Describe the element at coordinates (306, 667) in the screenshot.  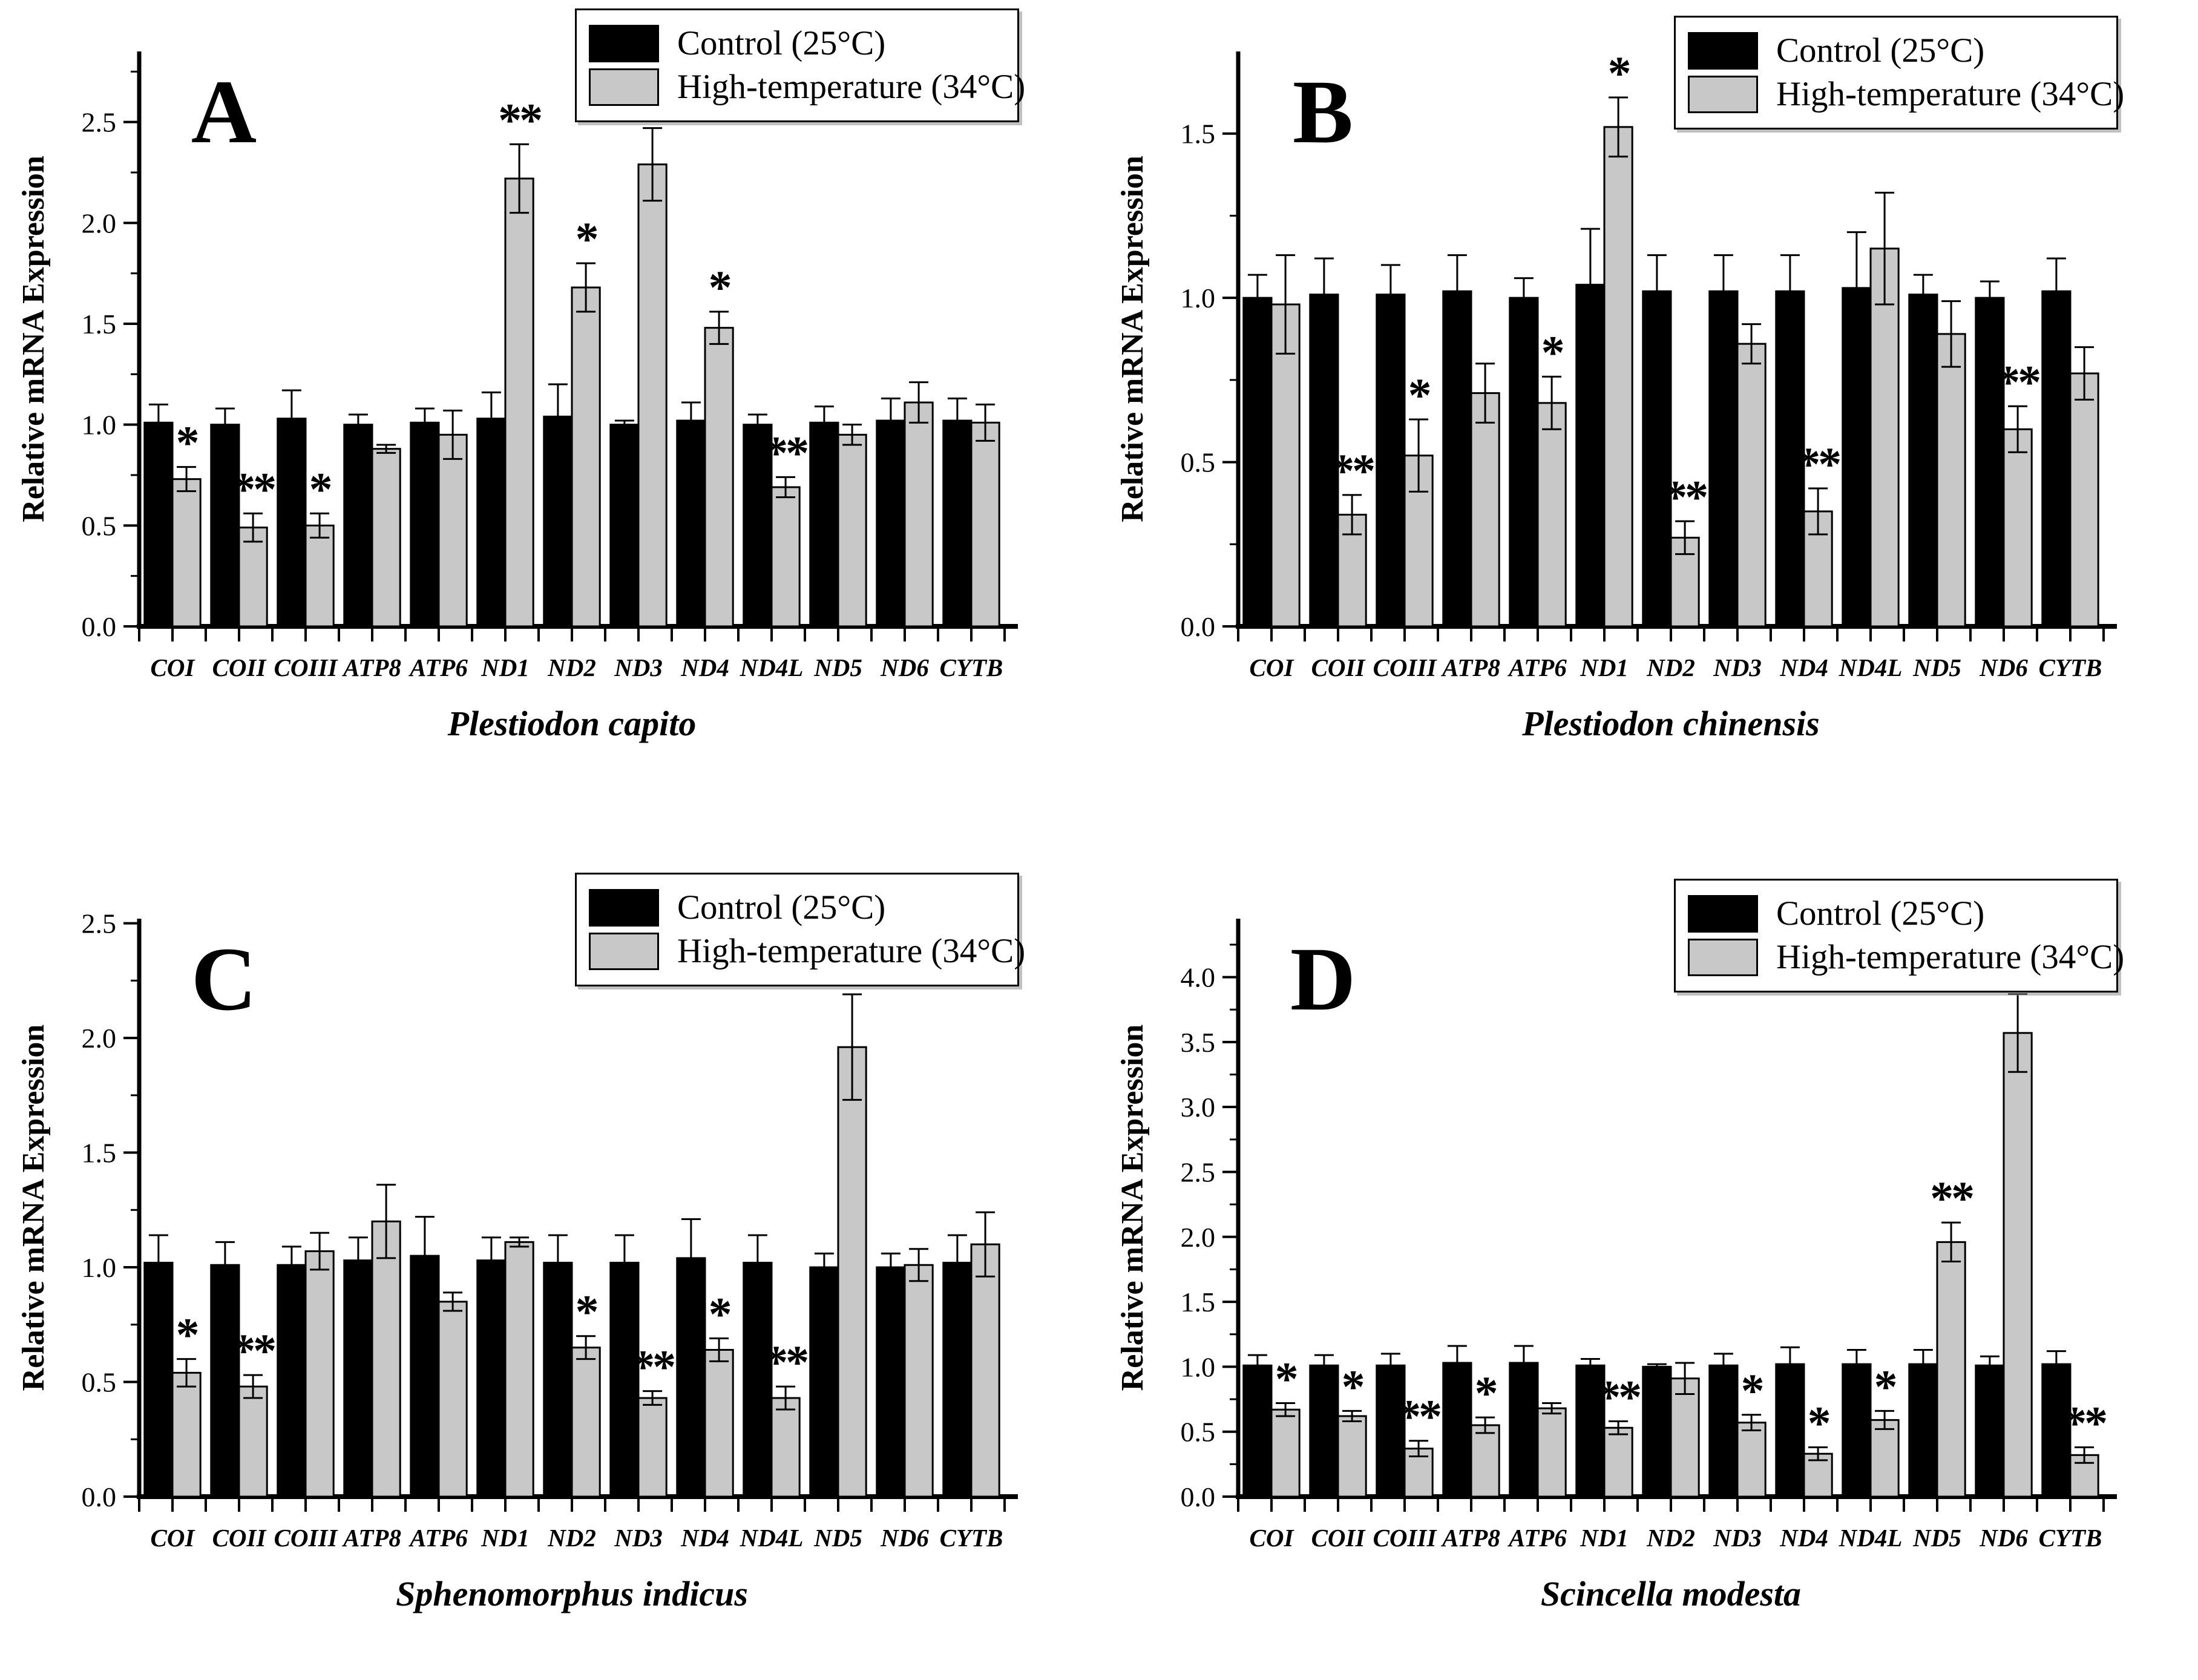
I see `gene-label: COIII` at that location.